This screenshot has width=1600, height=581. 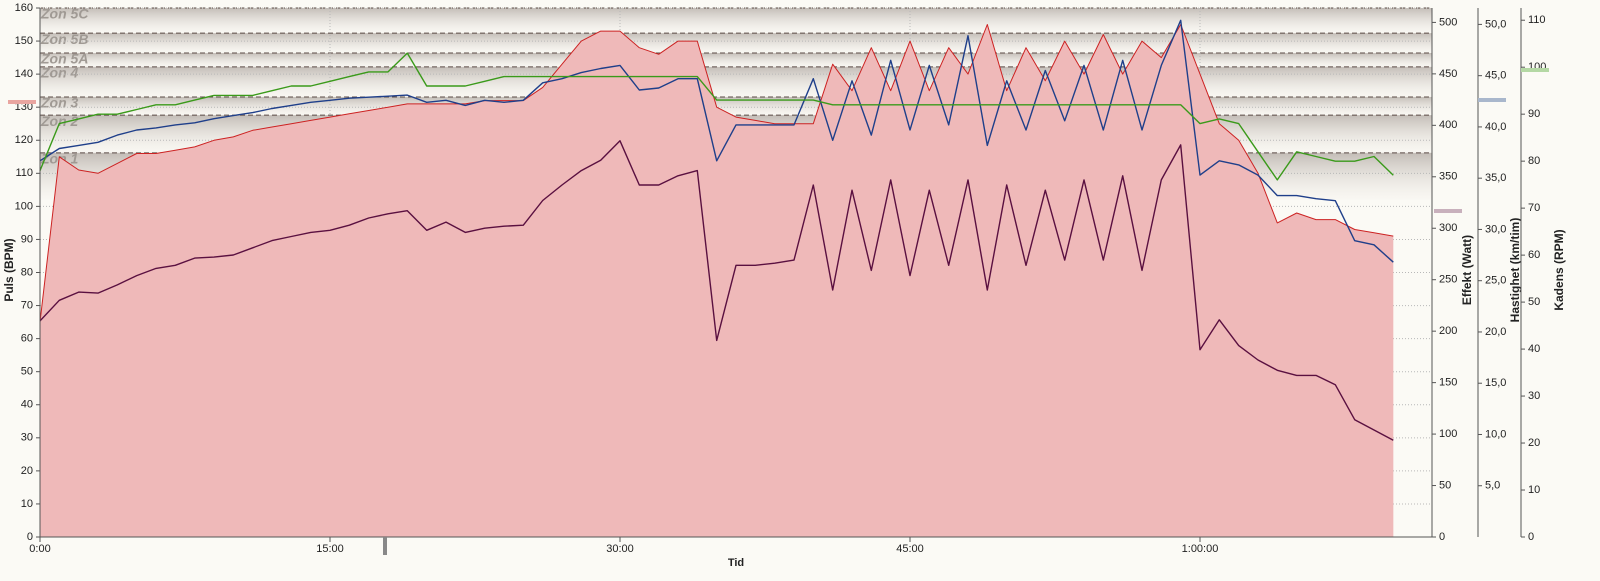 What do you see at coordinates (59, 103) in the screenshot?
I see `zone-label: Zon 3` at bounding box center [59, 103].